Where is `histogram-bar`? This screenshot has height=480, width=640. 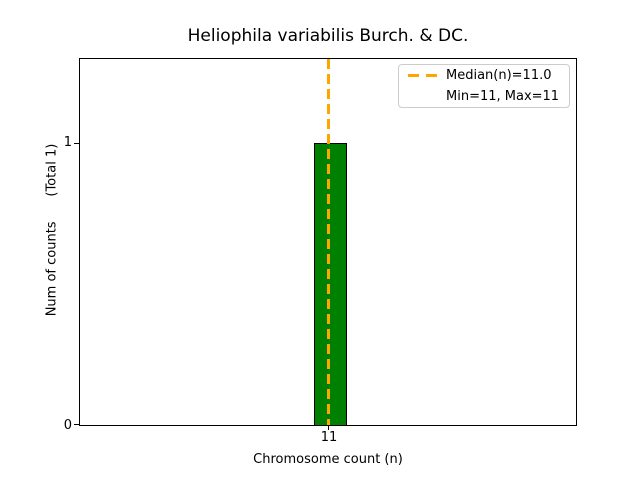
histogram-bar is located at coordinates (330, 284).